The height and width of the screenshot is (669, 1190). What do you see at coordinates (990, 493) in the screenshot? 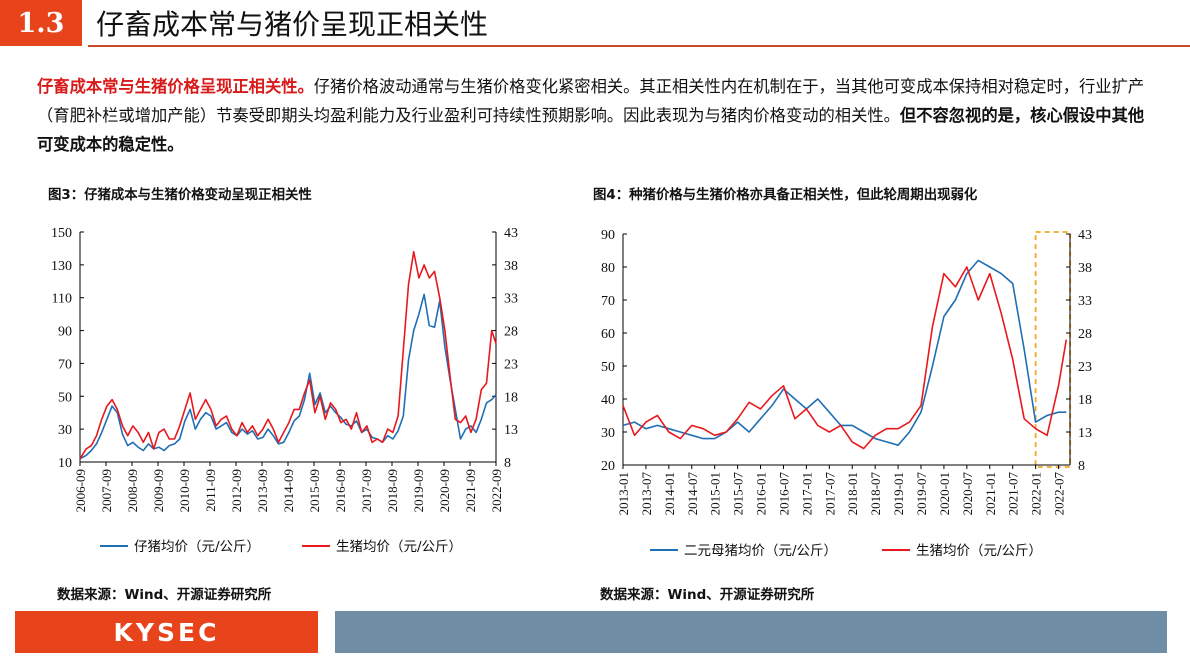
I see `x-tick-label: 2021-01` at bounding box center [990, 493].